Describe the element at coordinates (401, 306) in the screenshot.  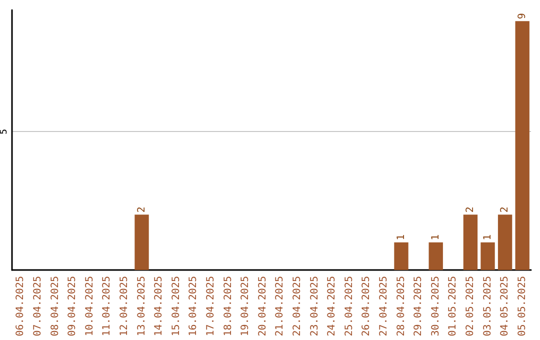
I see `x-tick-label: 28.04.2025` at that location.